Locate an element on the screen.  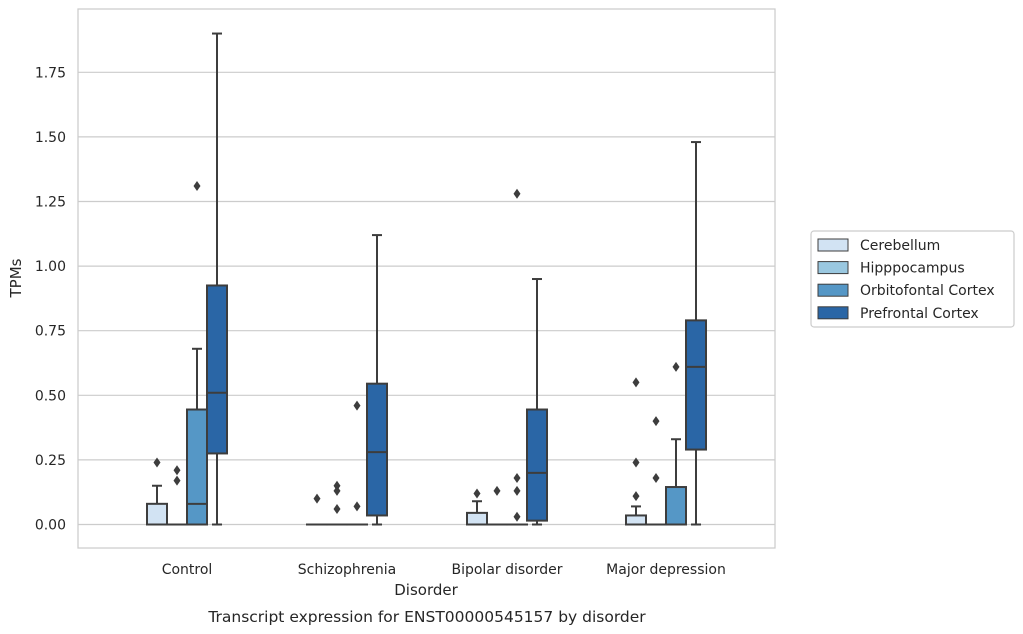
x-tick-label: Major depression is located at coordinates (666, 570).